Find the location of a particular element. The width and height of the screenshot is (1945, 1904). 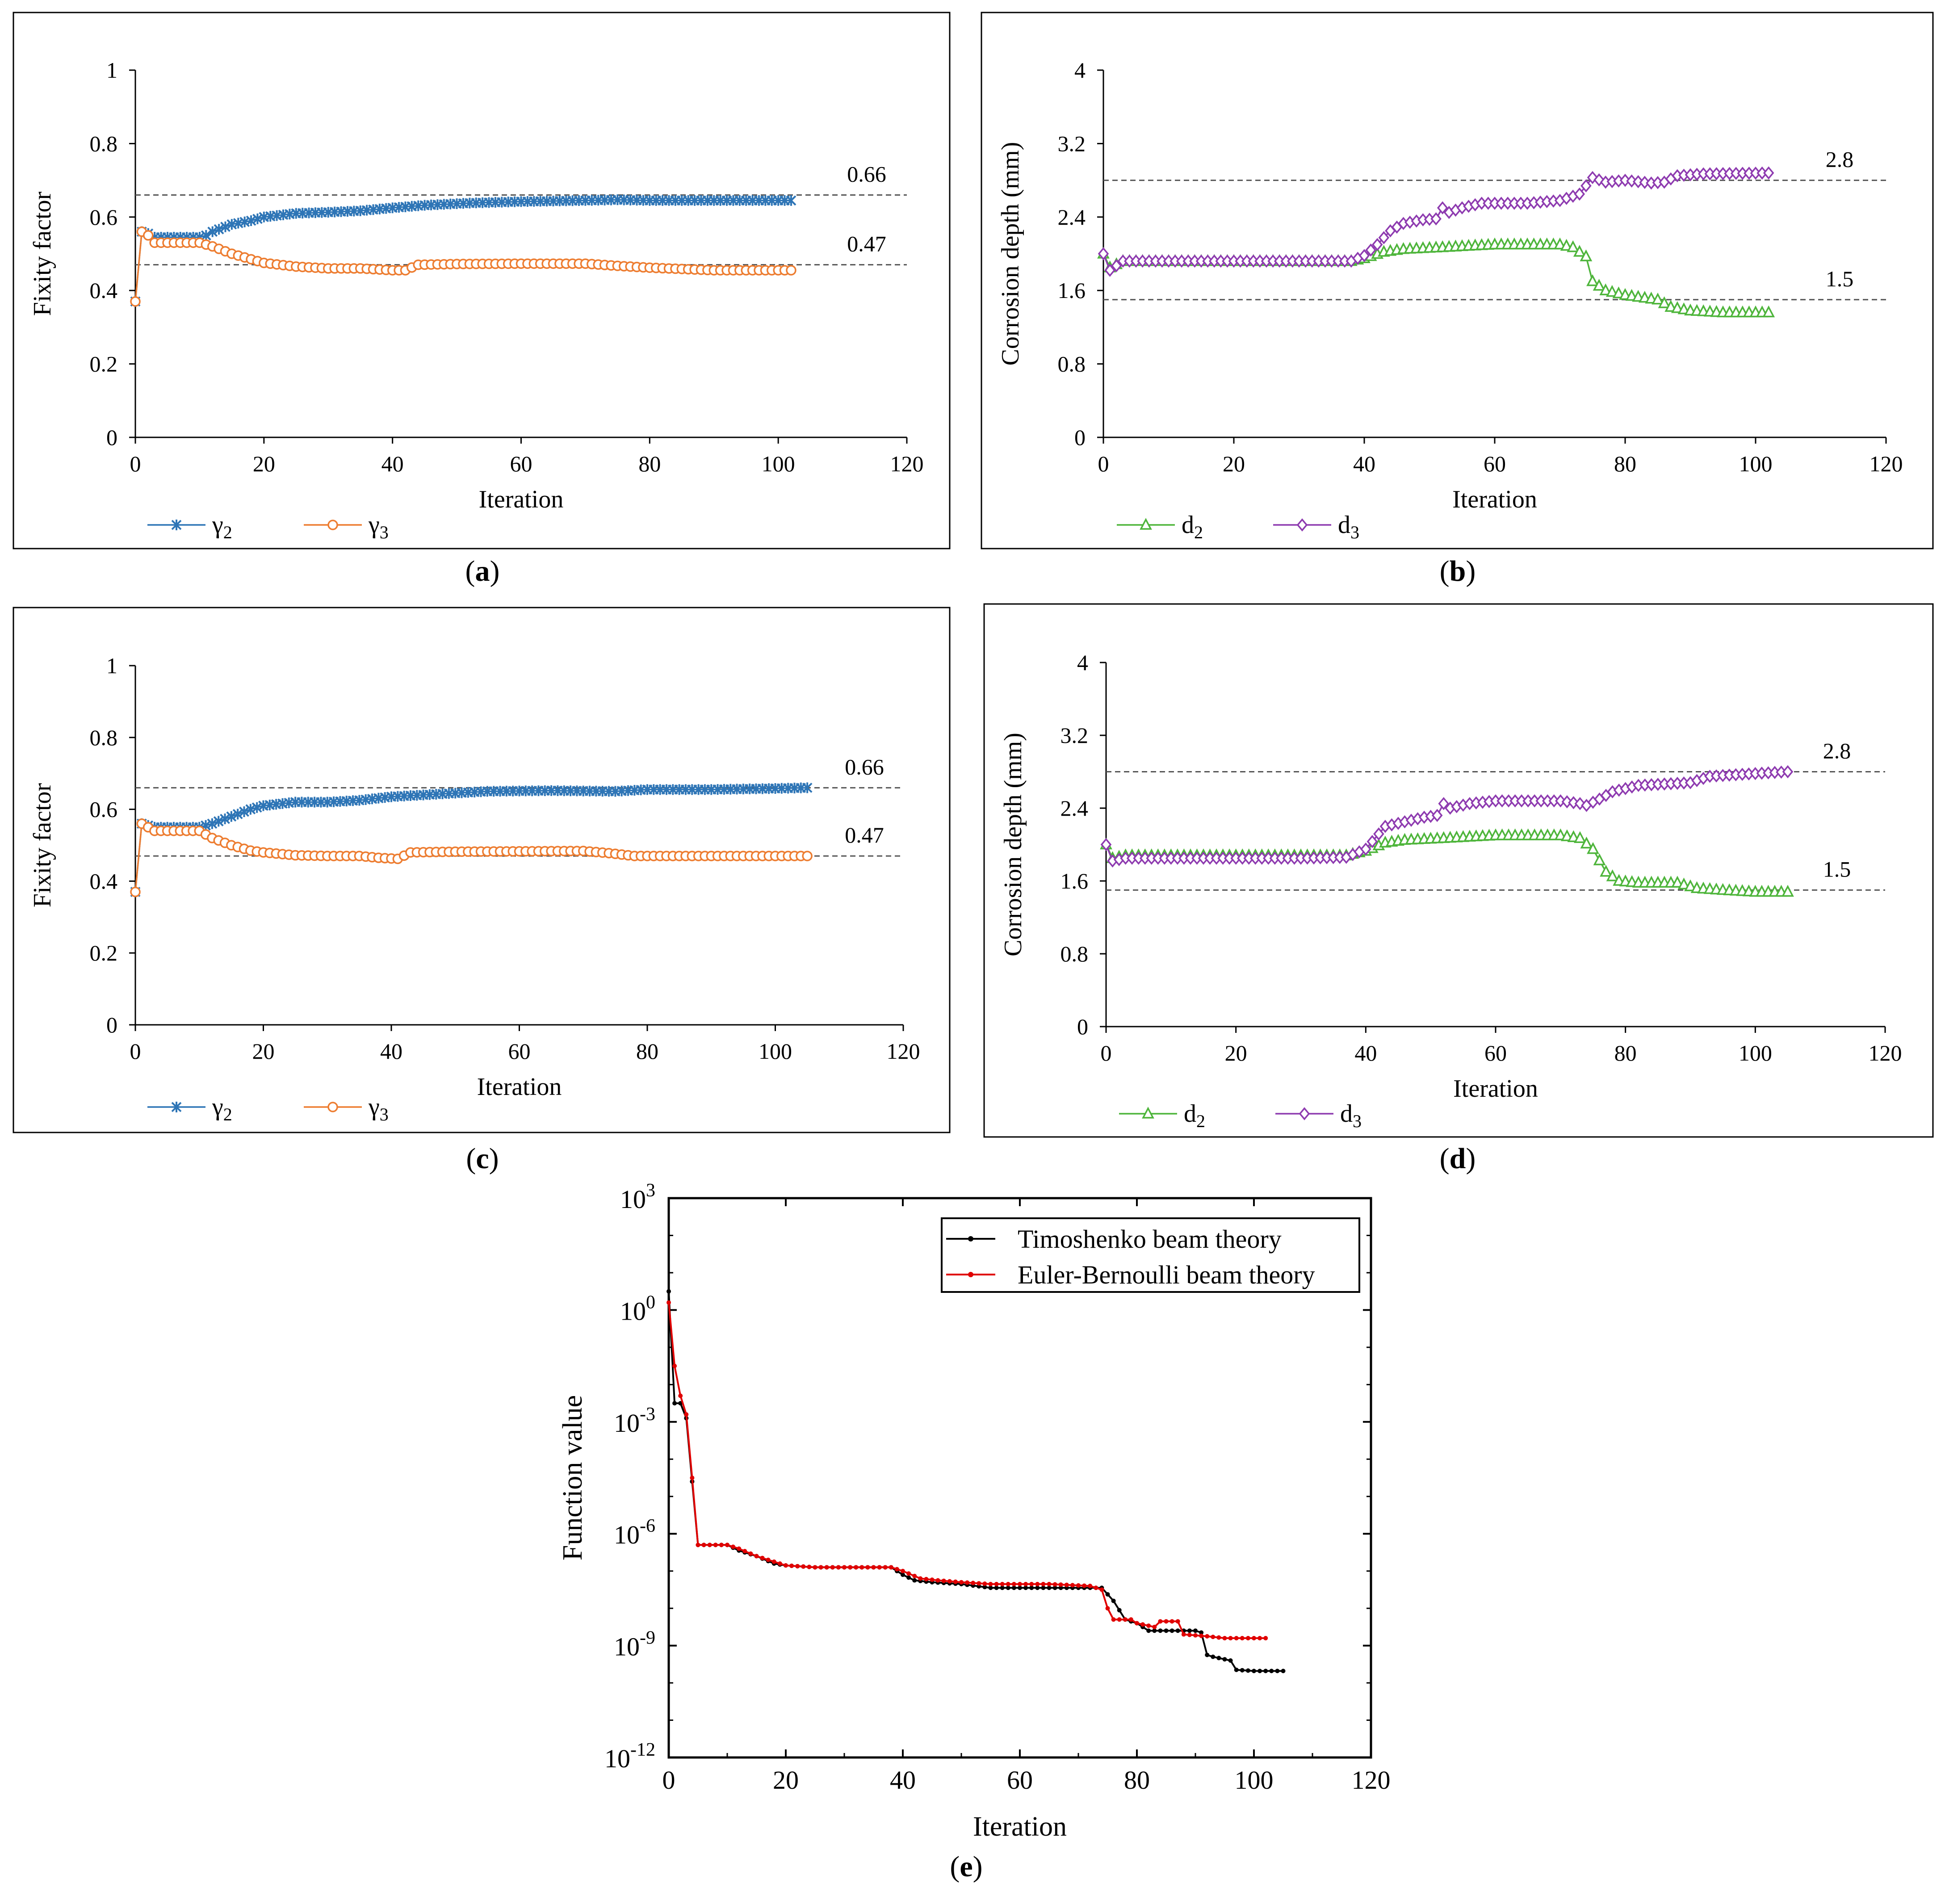

y-tick-label: 3.2 is located at coordinates (1072, 144).